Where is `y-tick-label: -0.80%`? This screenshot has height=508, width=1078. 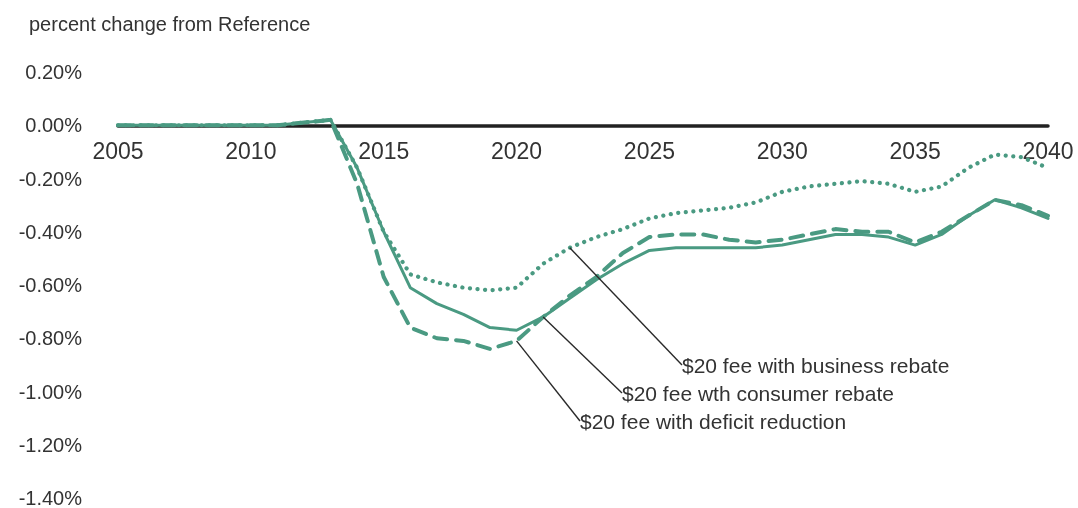 y-tick-label: -0.80% is located at coordinates (50, 338).